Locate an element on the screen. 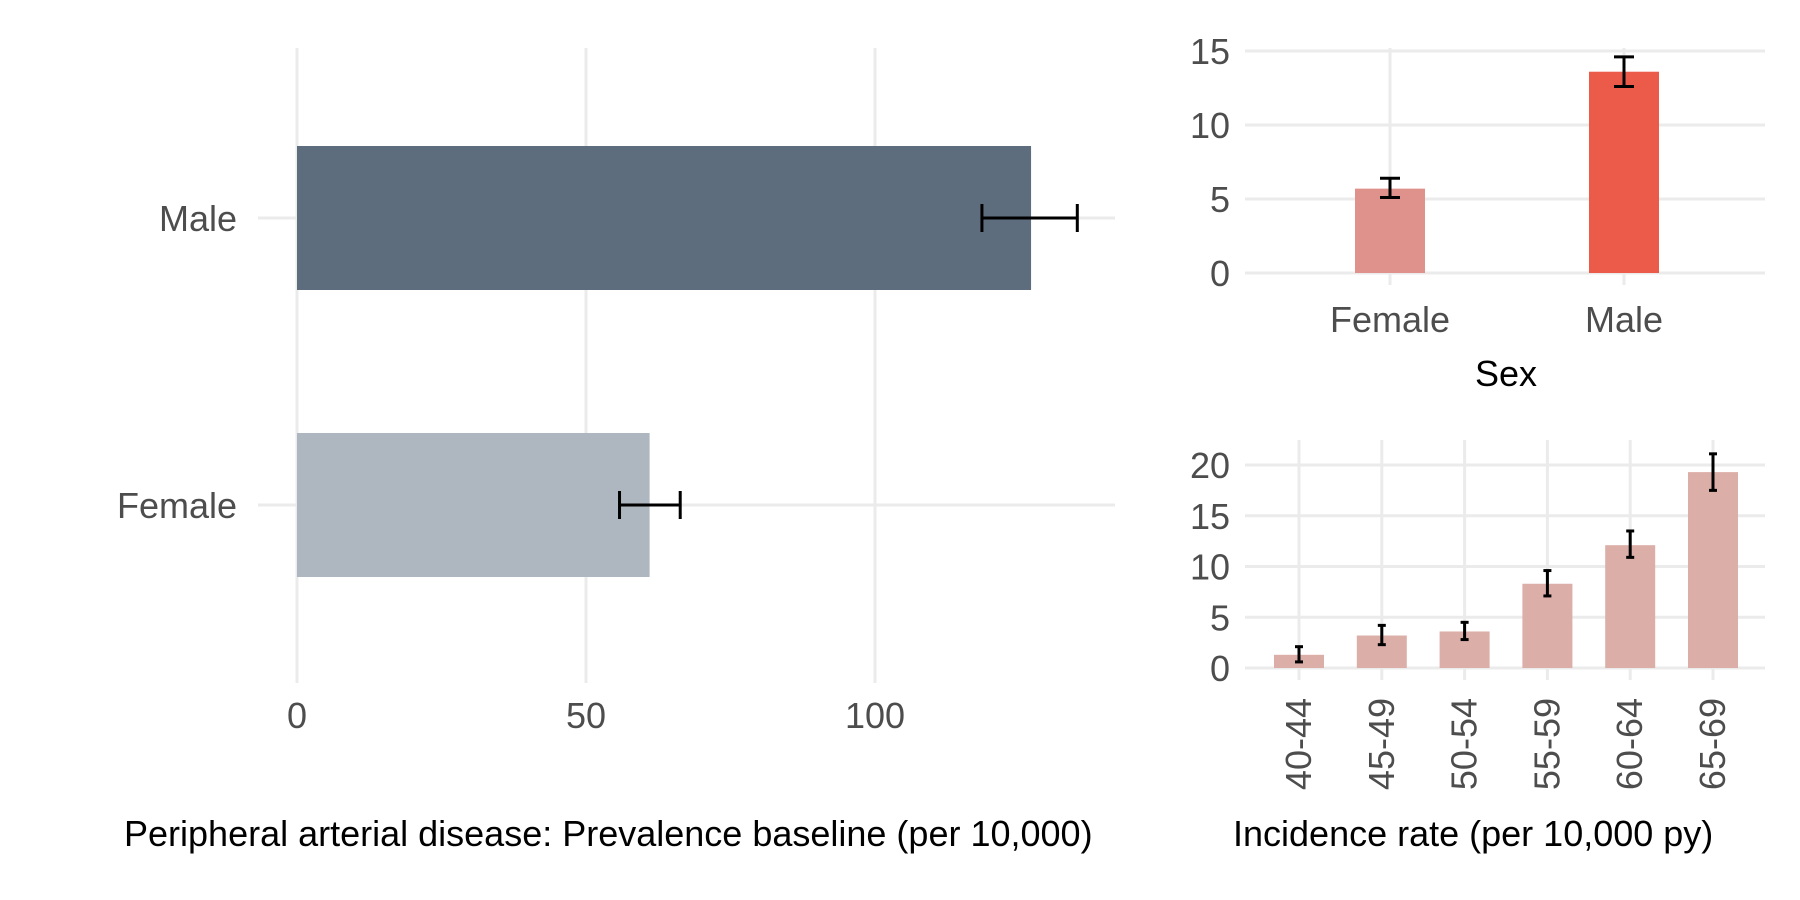  x-tick-label-60-64: 60-64 is located at coordinates (1629, 744).